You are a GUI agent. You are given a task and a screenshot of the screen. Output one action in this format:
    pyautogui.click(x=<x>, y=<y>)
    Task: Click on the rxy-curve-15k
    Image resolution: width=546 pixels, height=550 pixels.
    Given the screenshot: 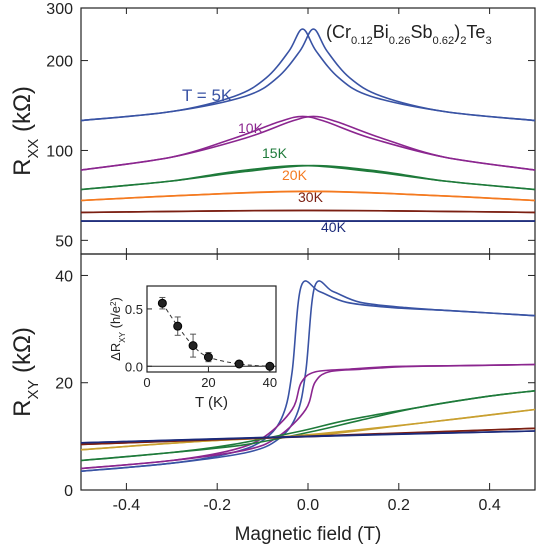 What is the action you would take?
    pyautogui.click(x=308, y=426)
    